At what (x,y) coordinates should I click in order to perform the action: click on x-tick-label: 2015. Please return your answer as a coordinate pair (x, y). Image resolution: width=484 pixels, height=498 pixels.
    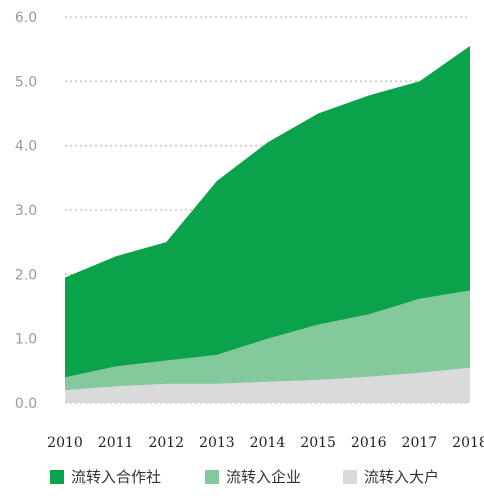
    Looking at the image, I should click on (318, 443).